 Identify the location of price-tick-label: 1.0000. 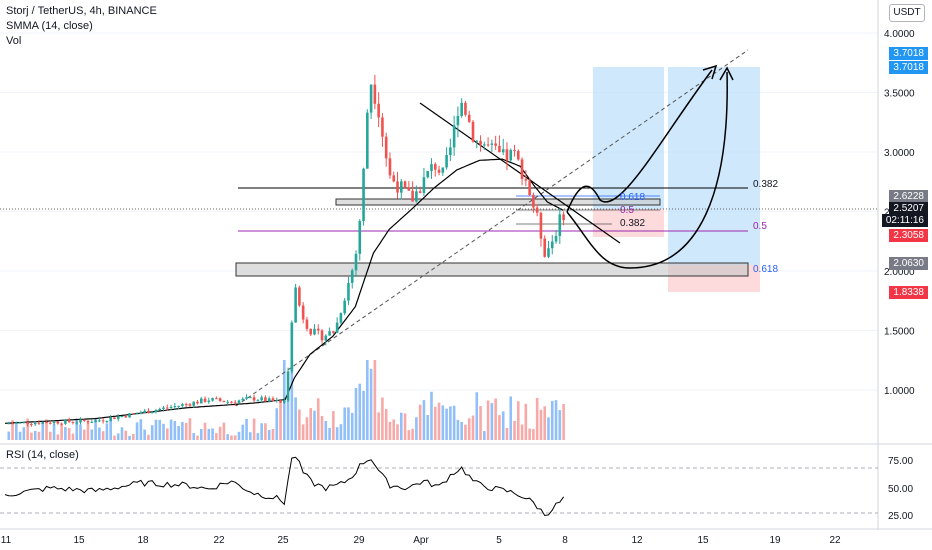
(899, 391).